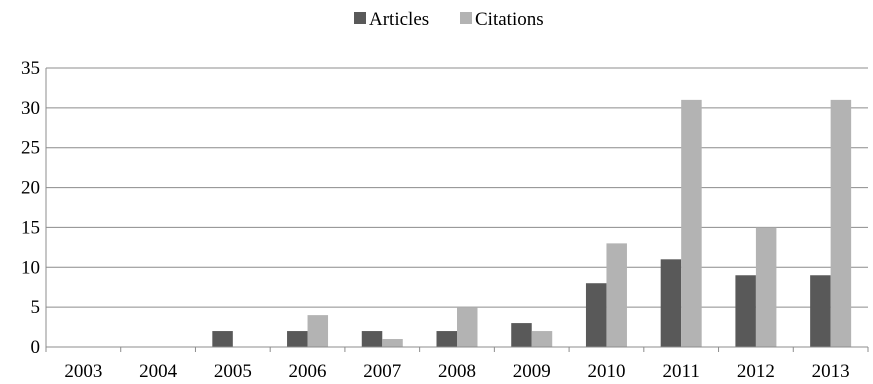 The image size is (873, 384). What do you see at coordinates (297, 339) in the screenshot?
I see `bar-articles-2006` at bounding box center [297, 339].